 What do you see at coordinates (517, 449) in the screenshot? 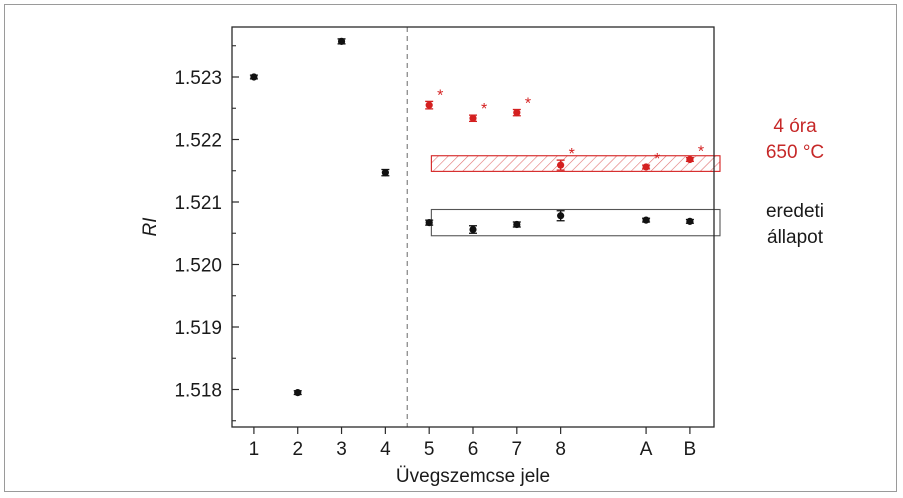
I see `x-tick-label: 7` at bounding box center [517, 449].